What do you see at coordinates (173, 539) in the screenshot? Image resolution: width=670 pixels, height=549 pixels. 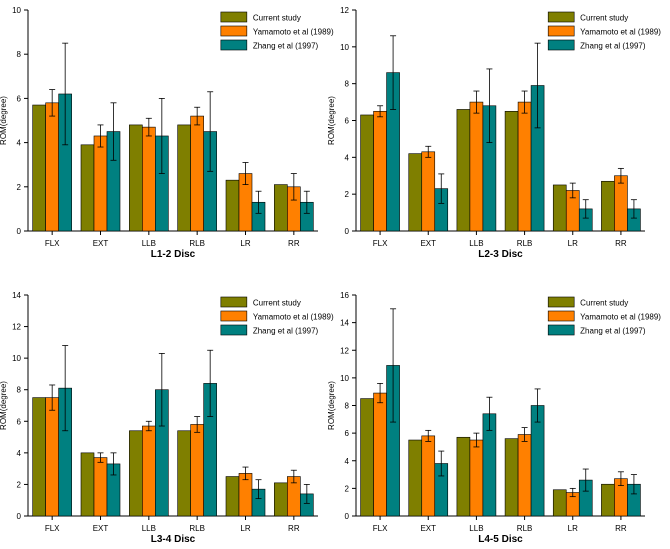 I see `chart-title: L3-4 Disc` at bounding box center [173, 539].